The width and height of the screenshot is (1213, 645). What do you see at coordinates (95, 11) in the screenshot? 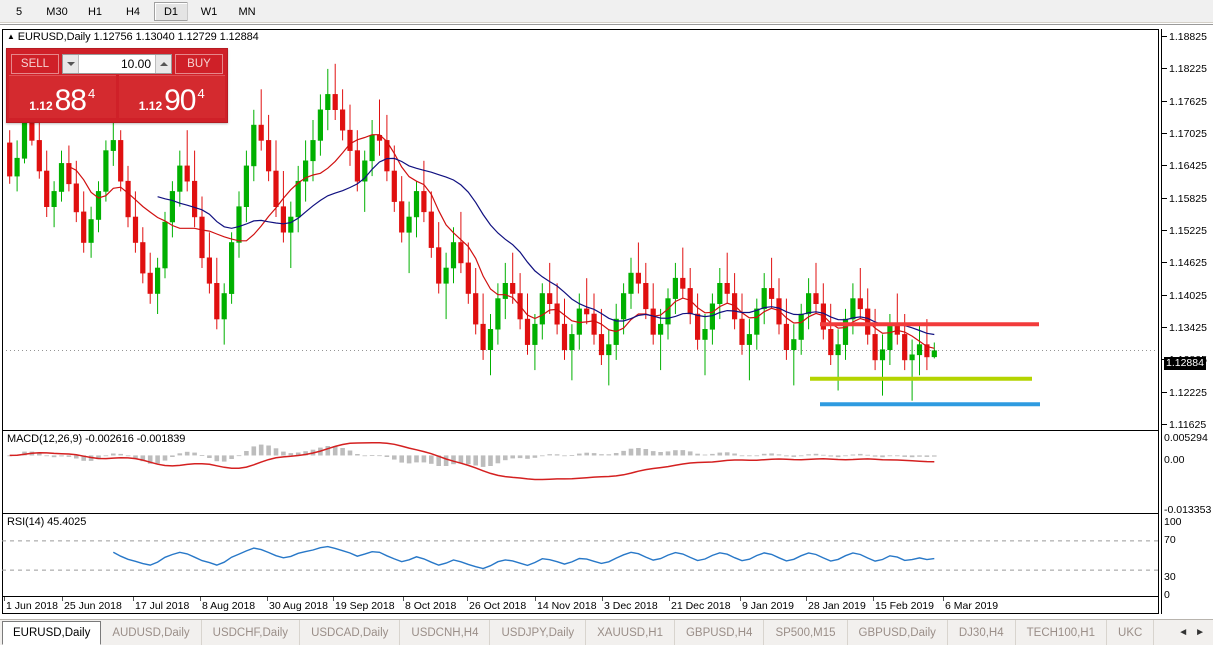
I see `timeframe-button-h1: H1` at bounding box center [95, 11].